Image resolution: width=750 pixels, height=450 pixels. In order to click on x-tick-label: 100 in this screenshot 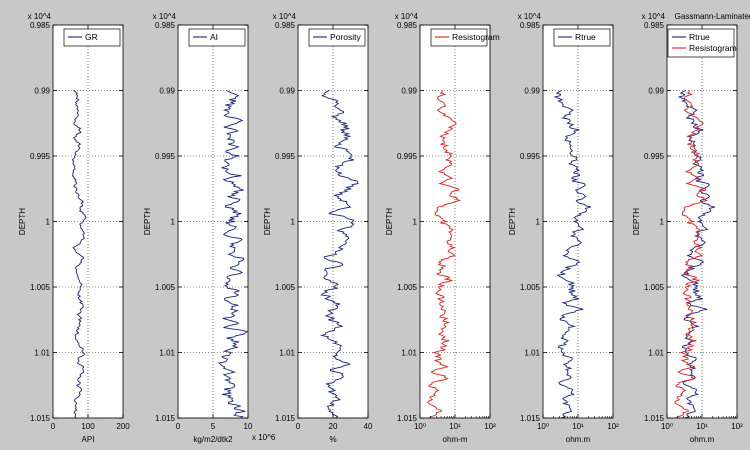, I will do `click(88, 426)`.